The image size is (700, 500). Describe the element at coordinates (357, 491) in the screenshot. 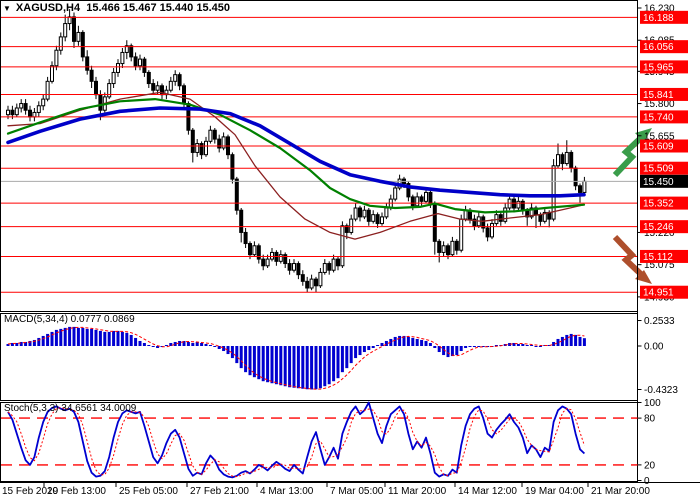

I see `time-tick-label: 7 Mar 05:00` at that location.